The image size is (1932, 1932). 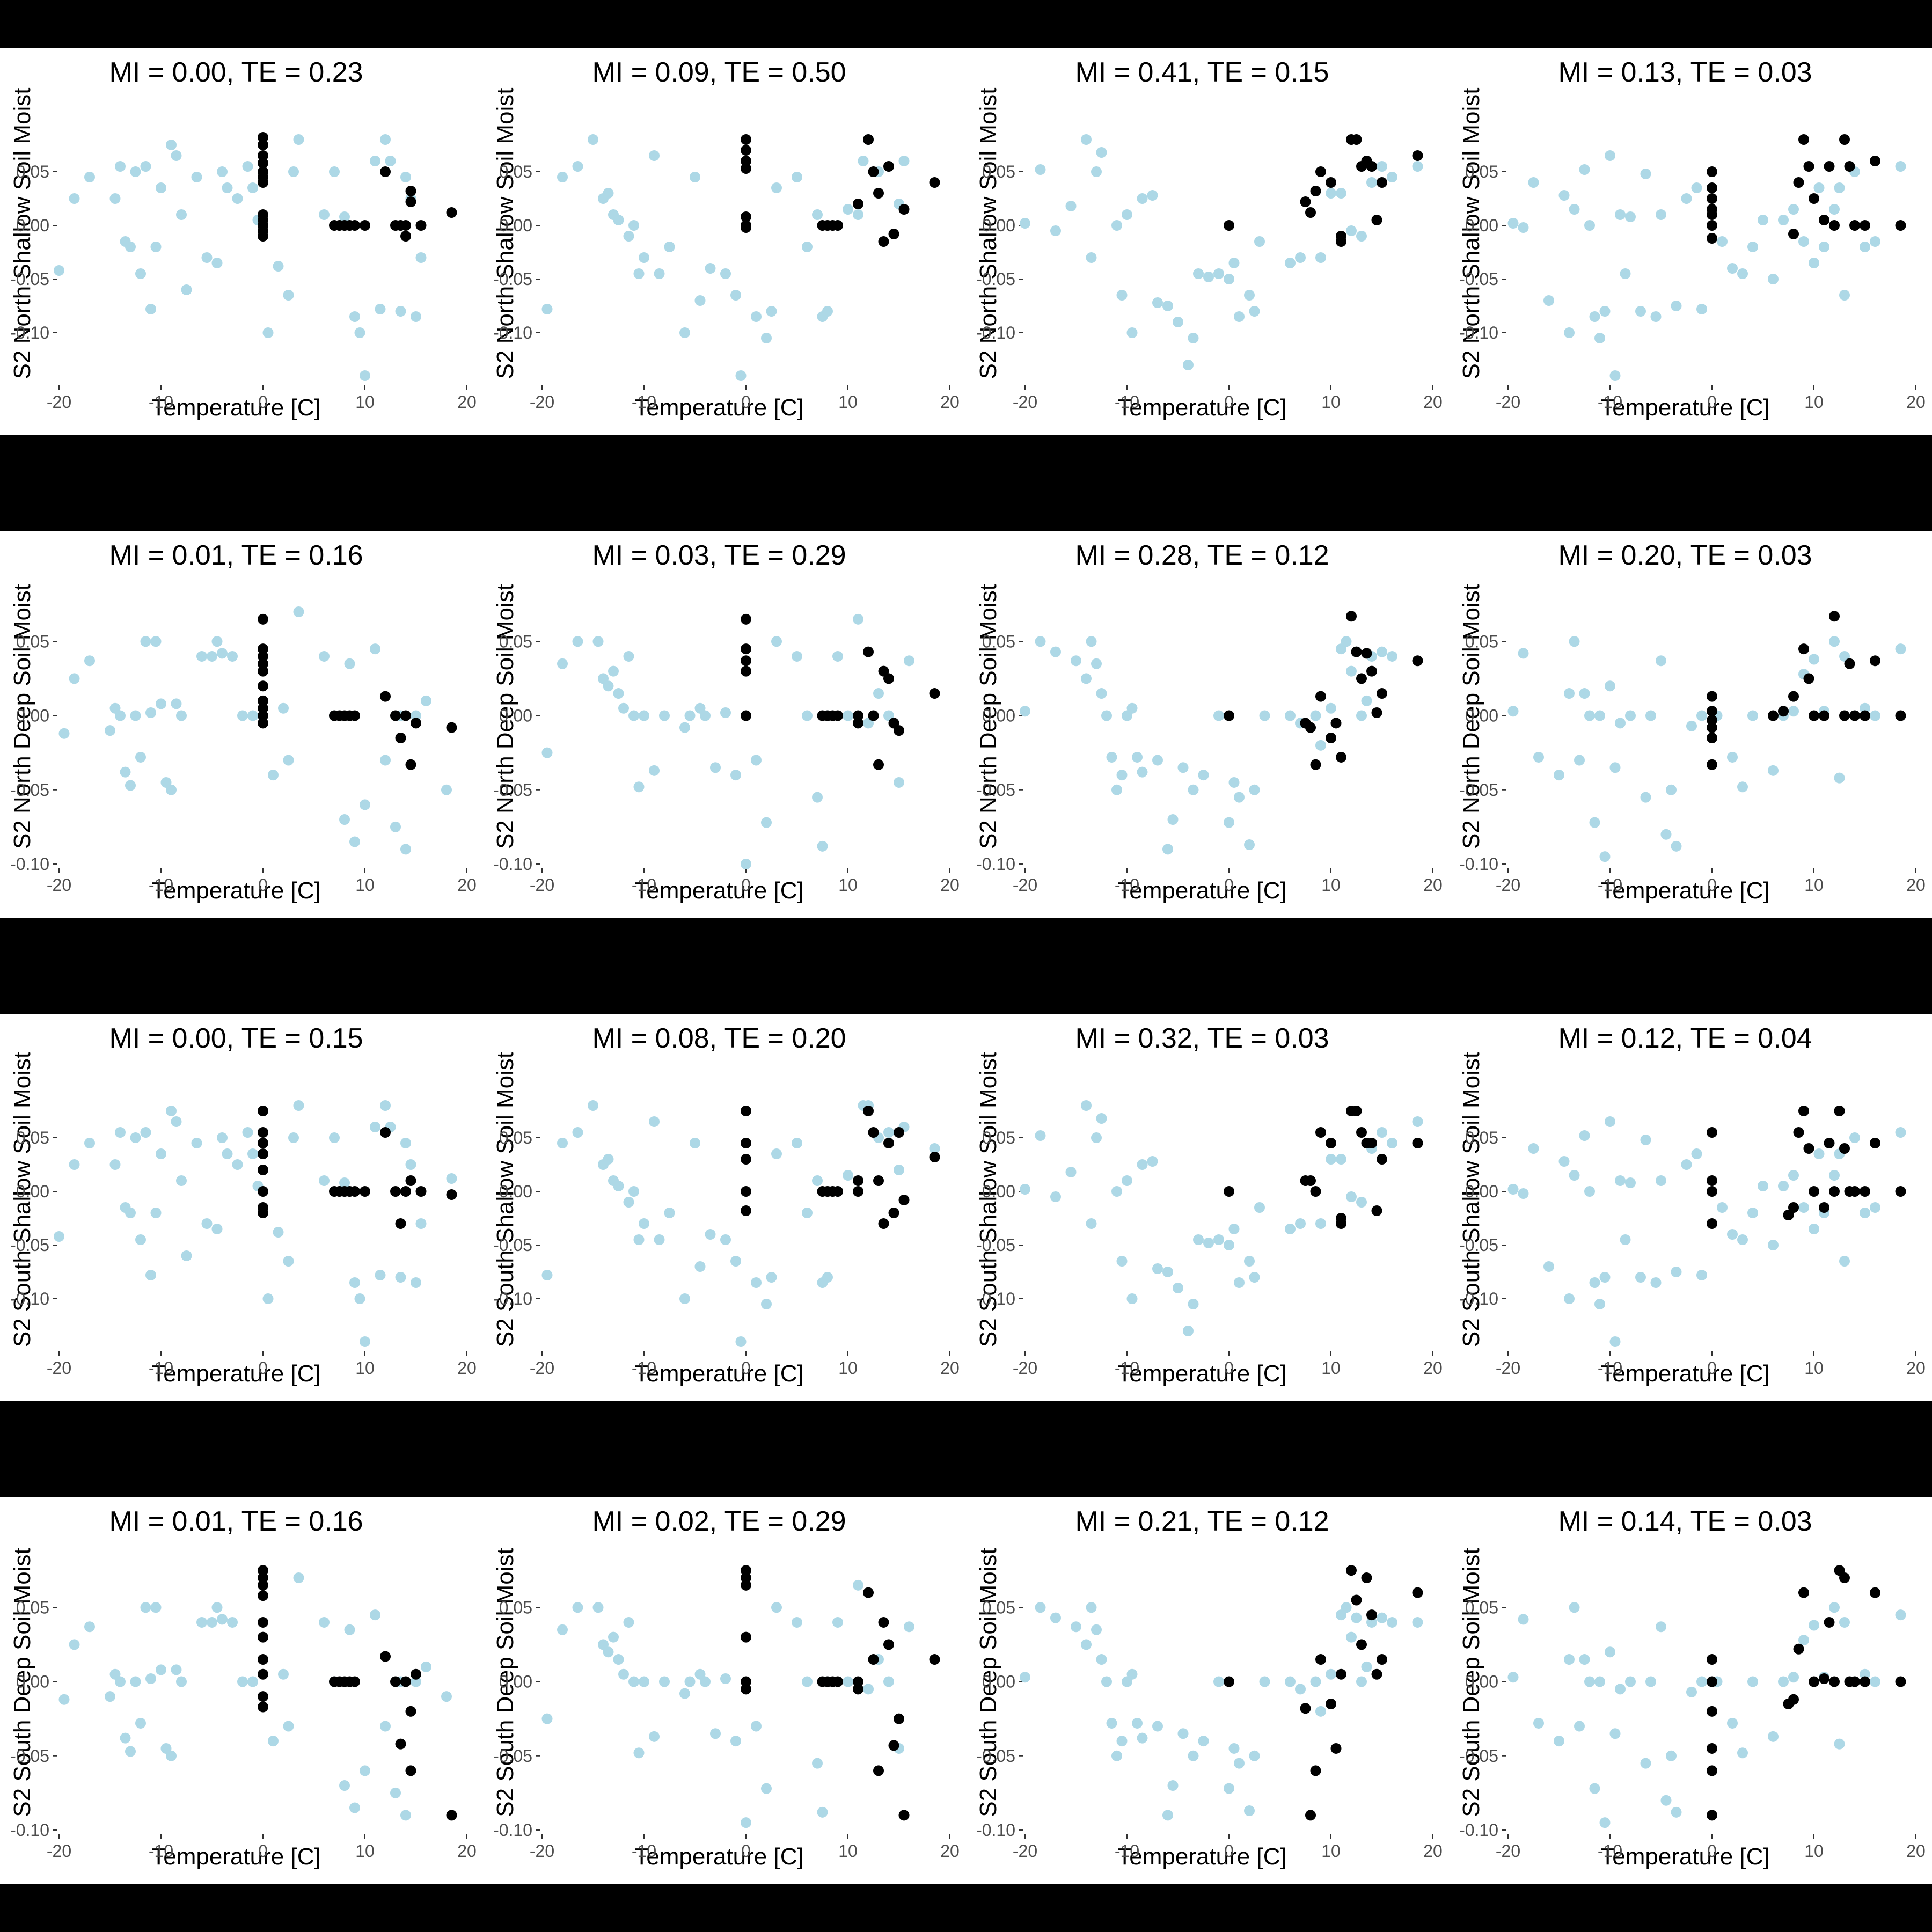 What do you see at coordinates (746, 885) in the screenshot?
I see `x-tick-label: 0` at bounding box center [746, 885].